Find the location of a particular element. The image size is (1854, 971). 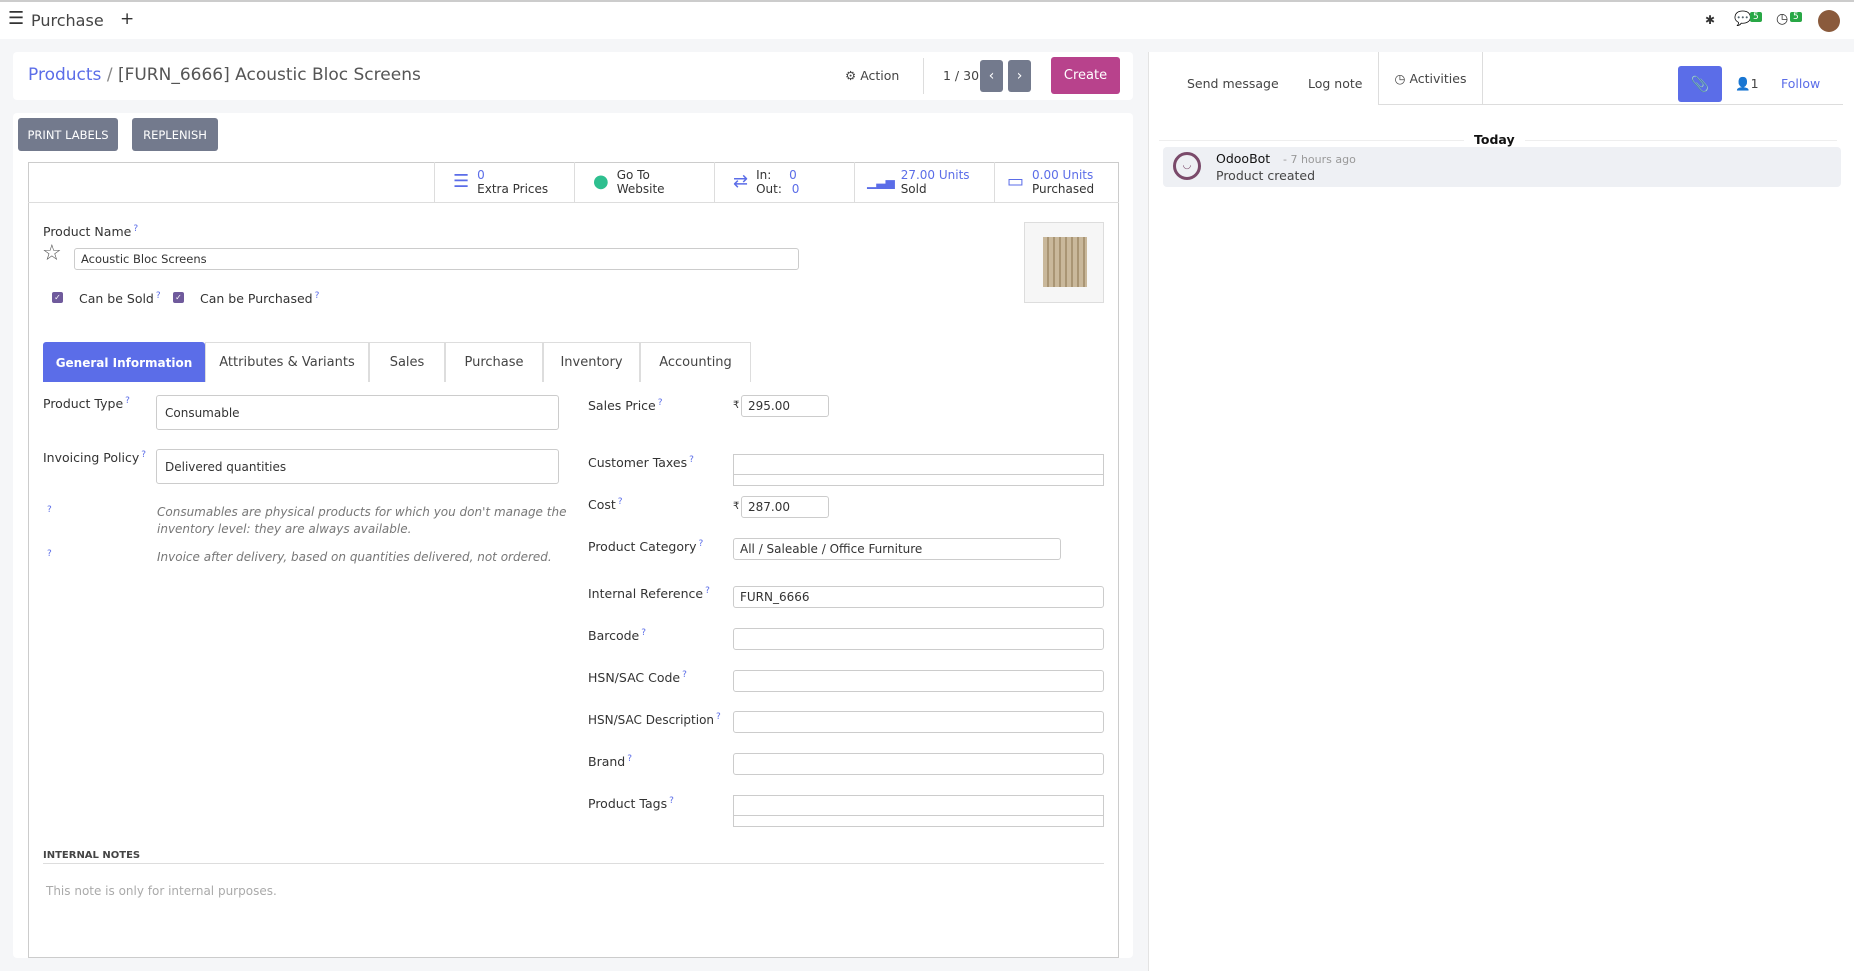

menu-icon: ☰ is located at coordinates (16, 18).